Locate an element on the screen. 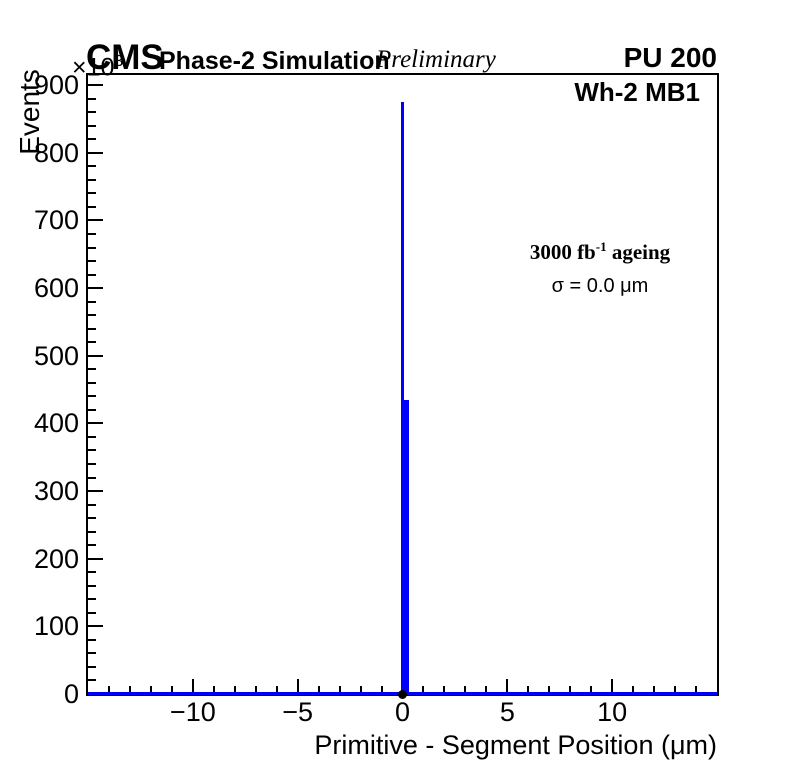 The width and height of the screenshot is (796, 772). ageing-annotation-exponent: -1 is located at coordinates (601, 246).